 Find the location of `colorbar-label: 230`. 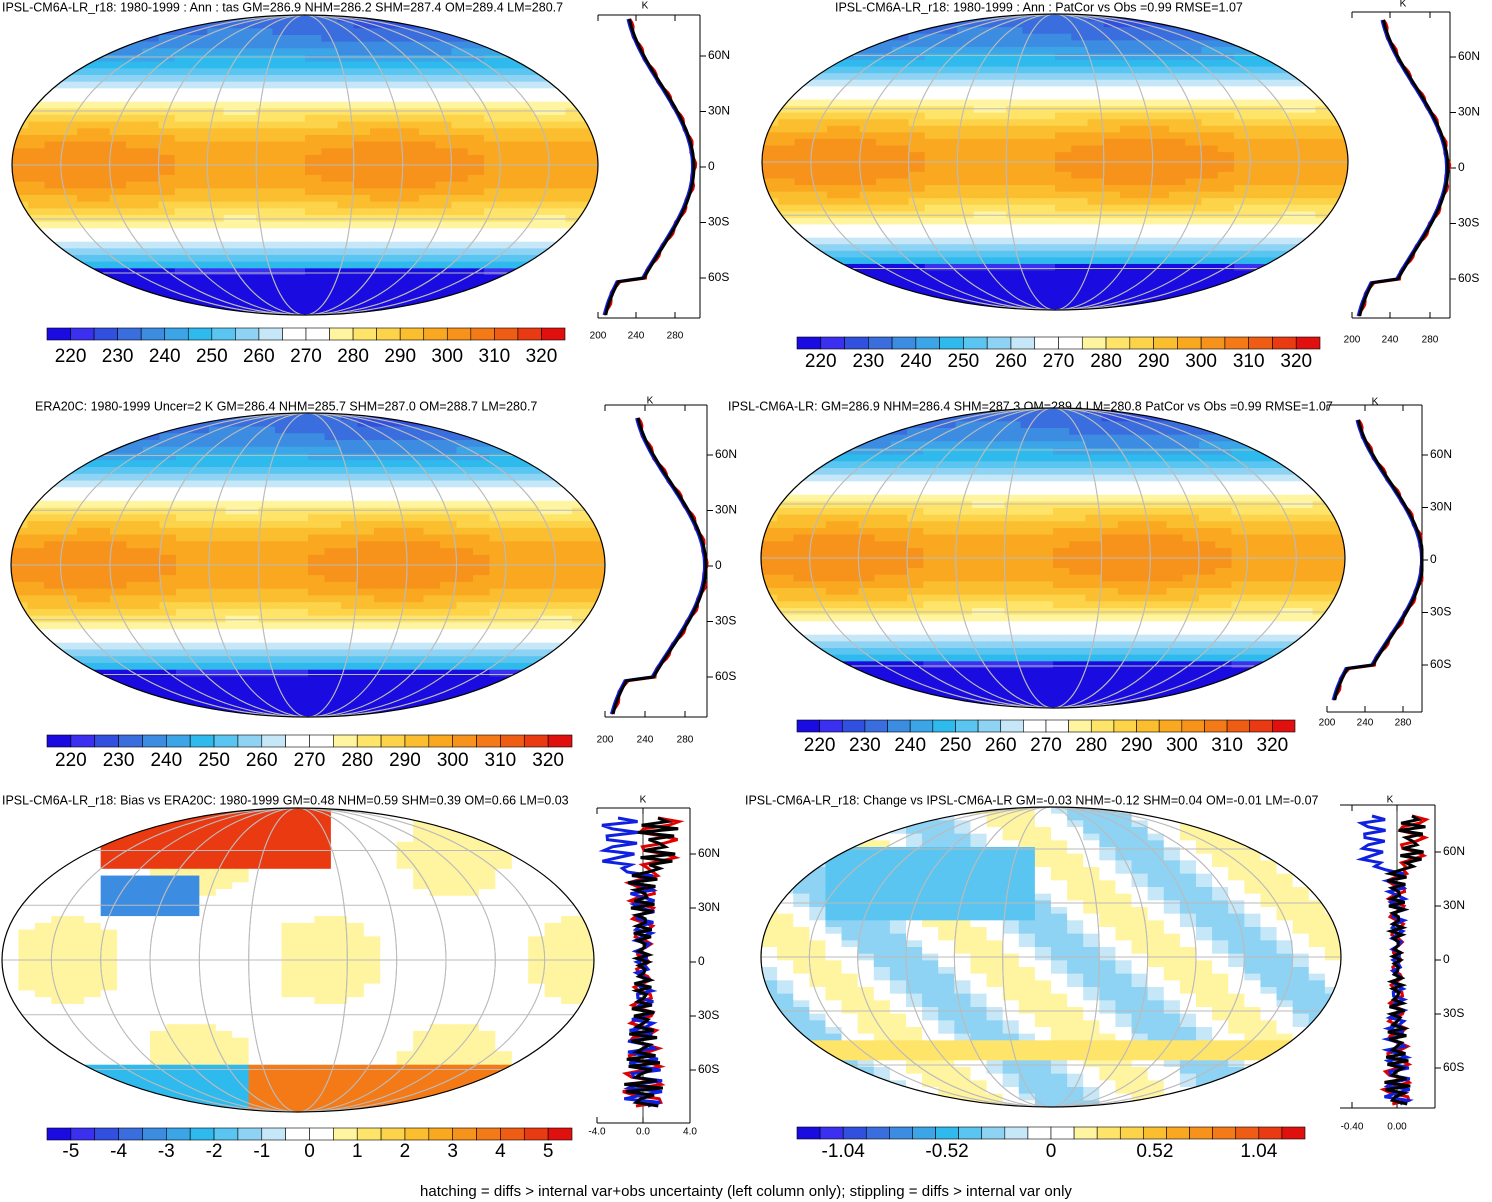

colorbar-label: 230 is located at coordinates (118, 356).